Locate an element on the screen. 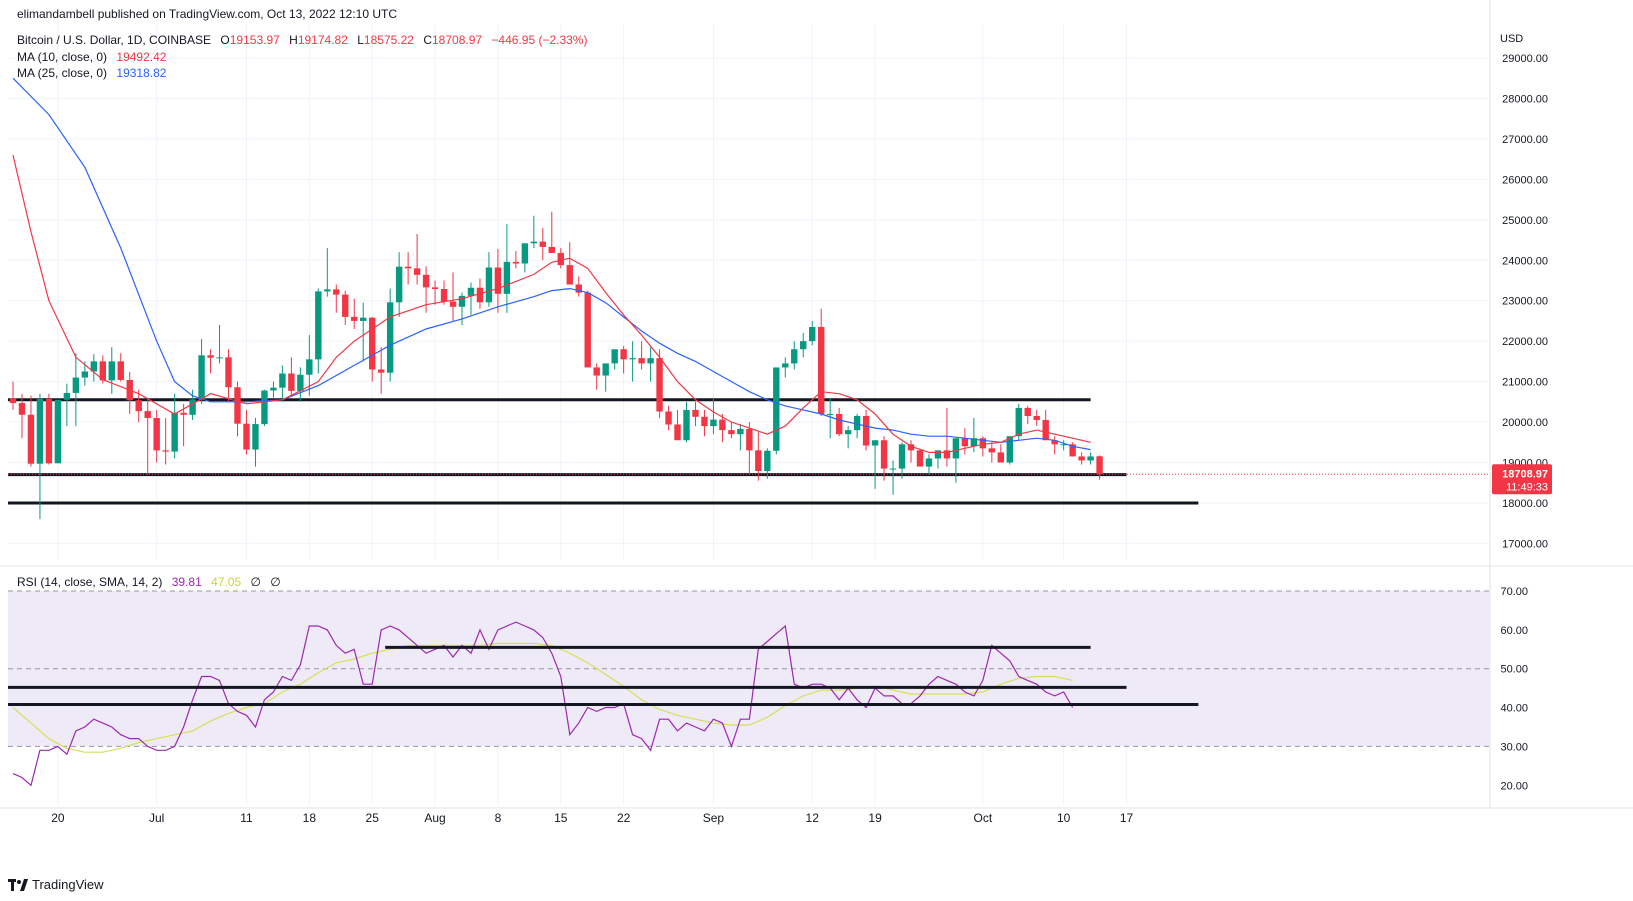  ma10-legend: MA (10, close, 0) 19492.42 is located at coordinates (92, 57).